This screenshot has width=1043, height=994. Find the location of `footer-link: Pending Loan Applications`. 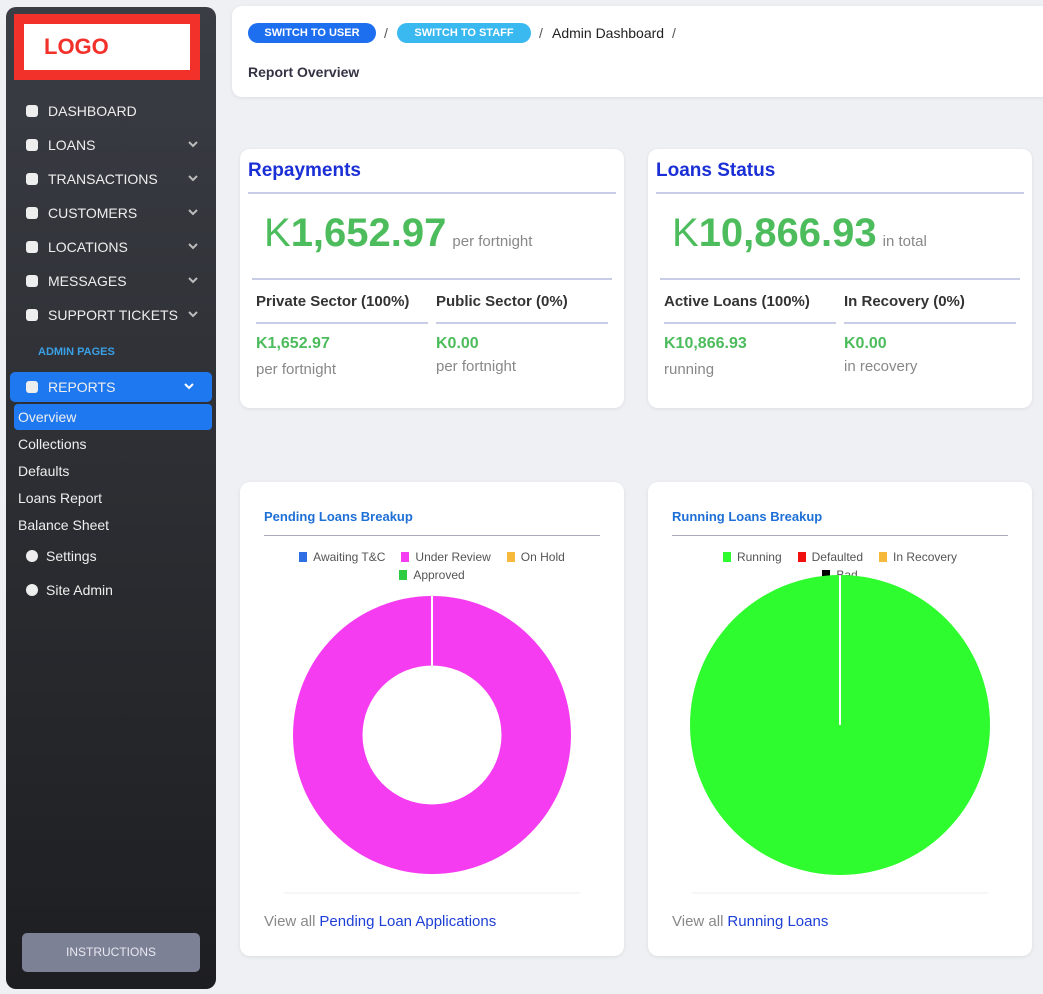

footer-link: Pending Loan Applications is located at coordinates (408, 921).